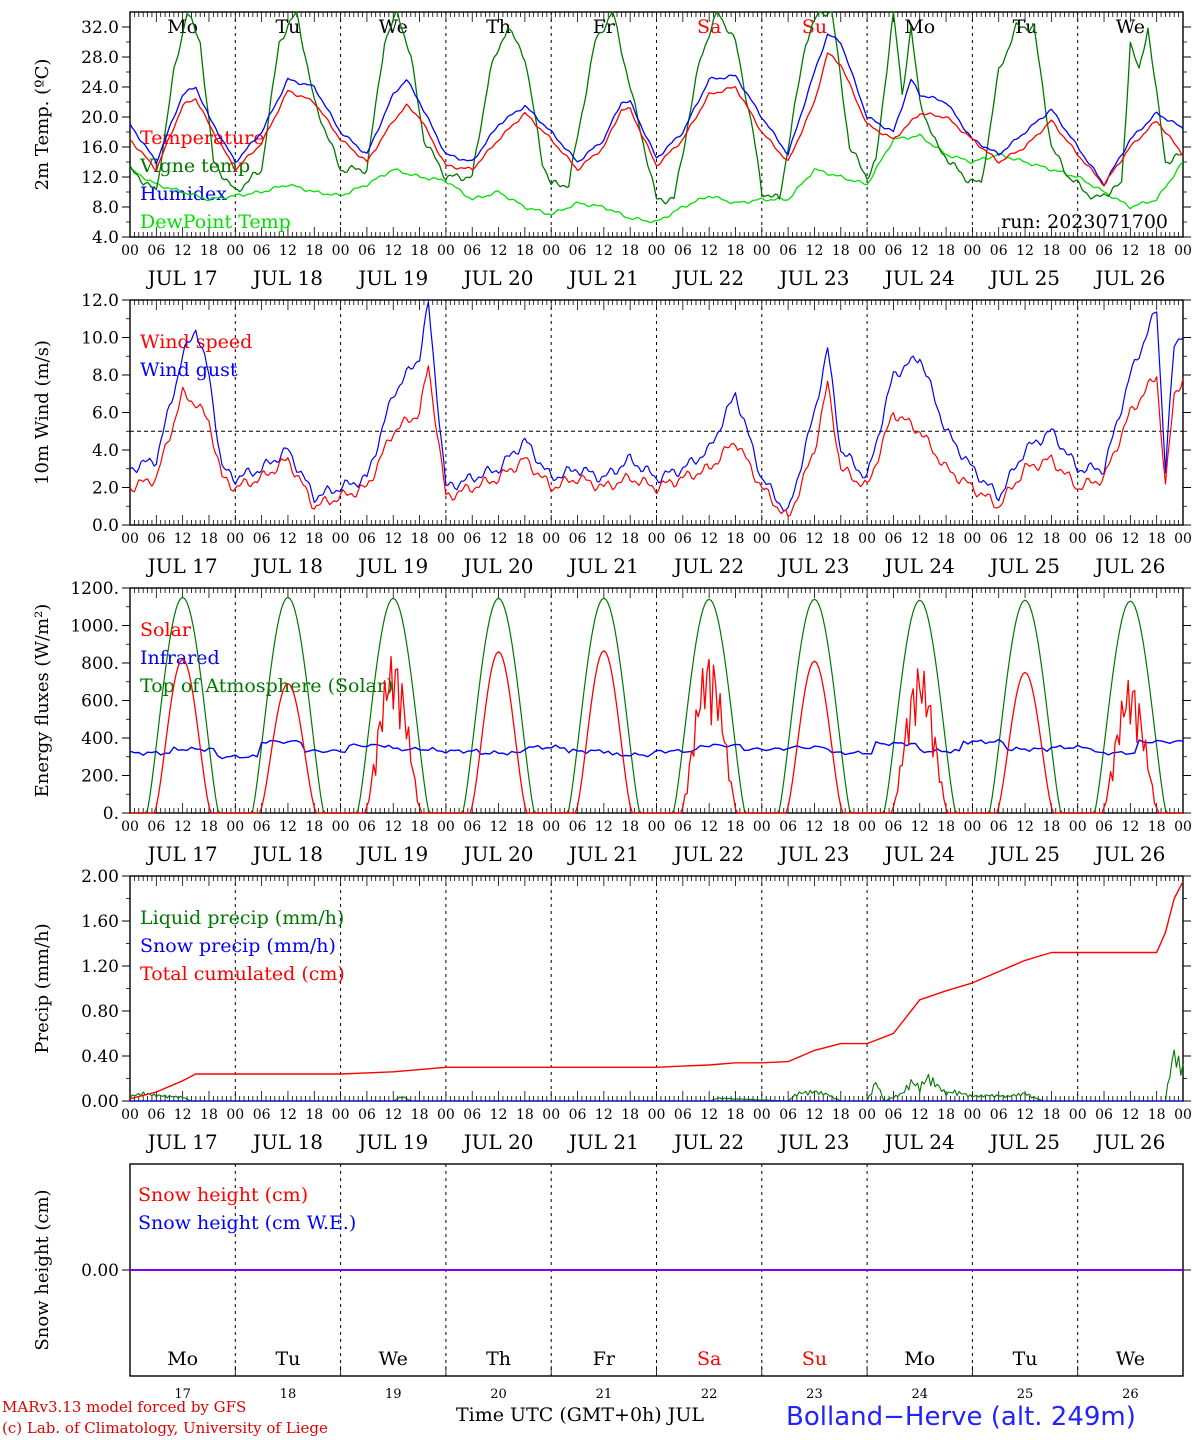 The image size is (1194, 1440). I want to click on y-tick-label: 12.0, so click(100, 301).